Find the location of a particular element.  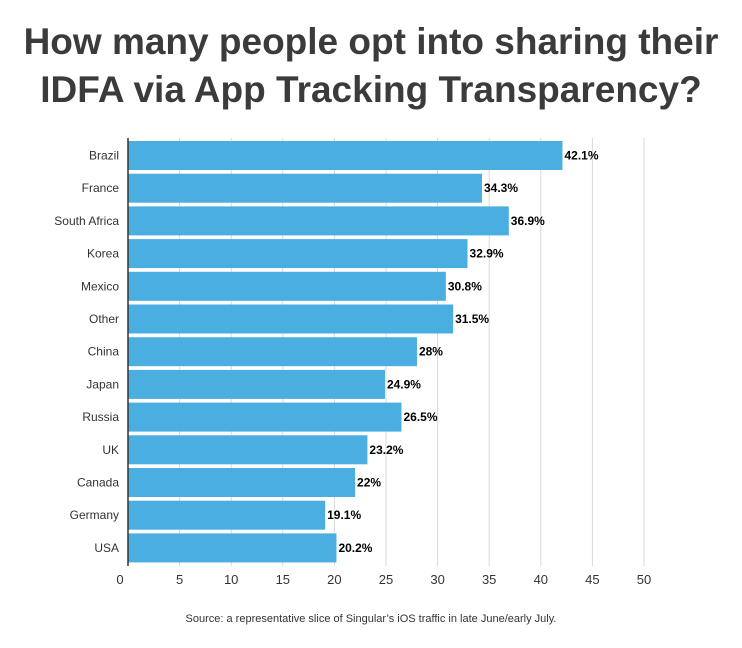

value-label: 22% is located at coordinates (369, 483).